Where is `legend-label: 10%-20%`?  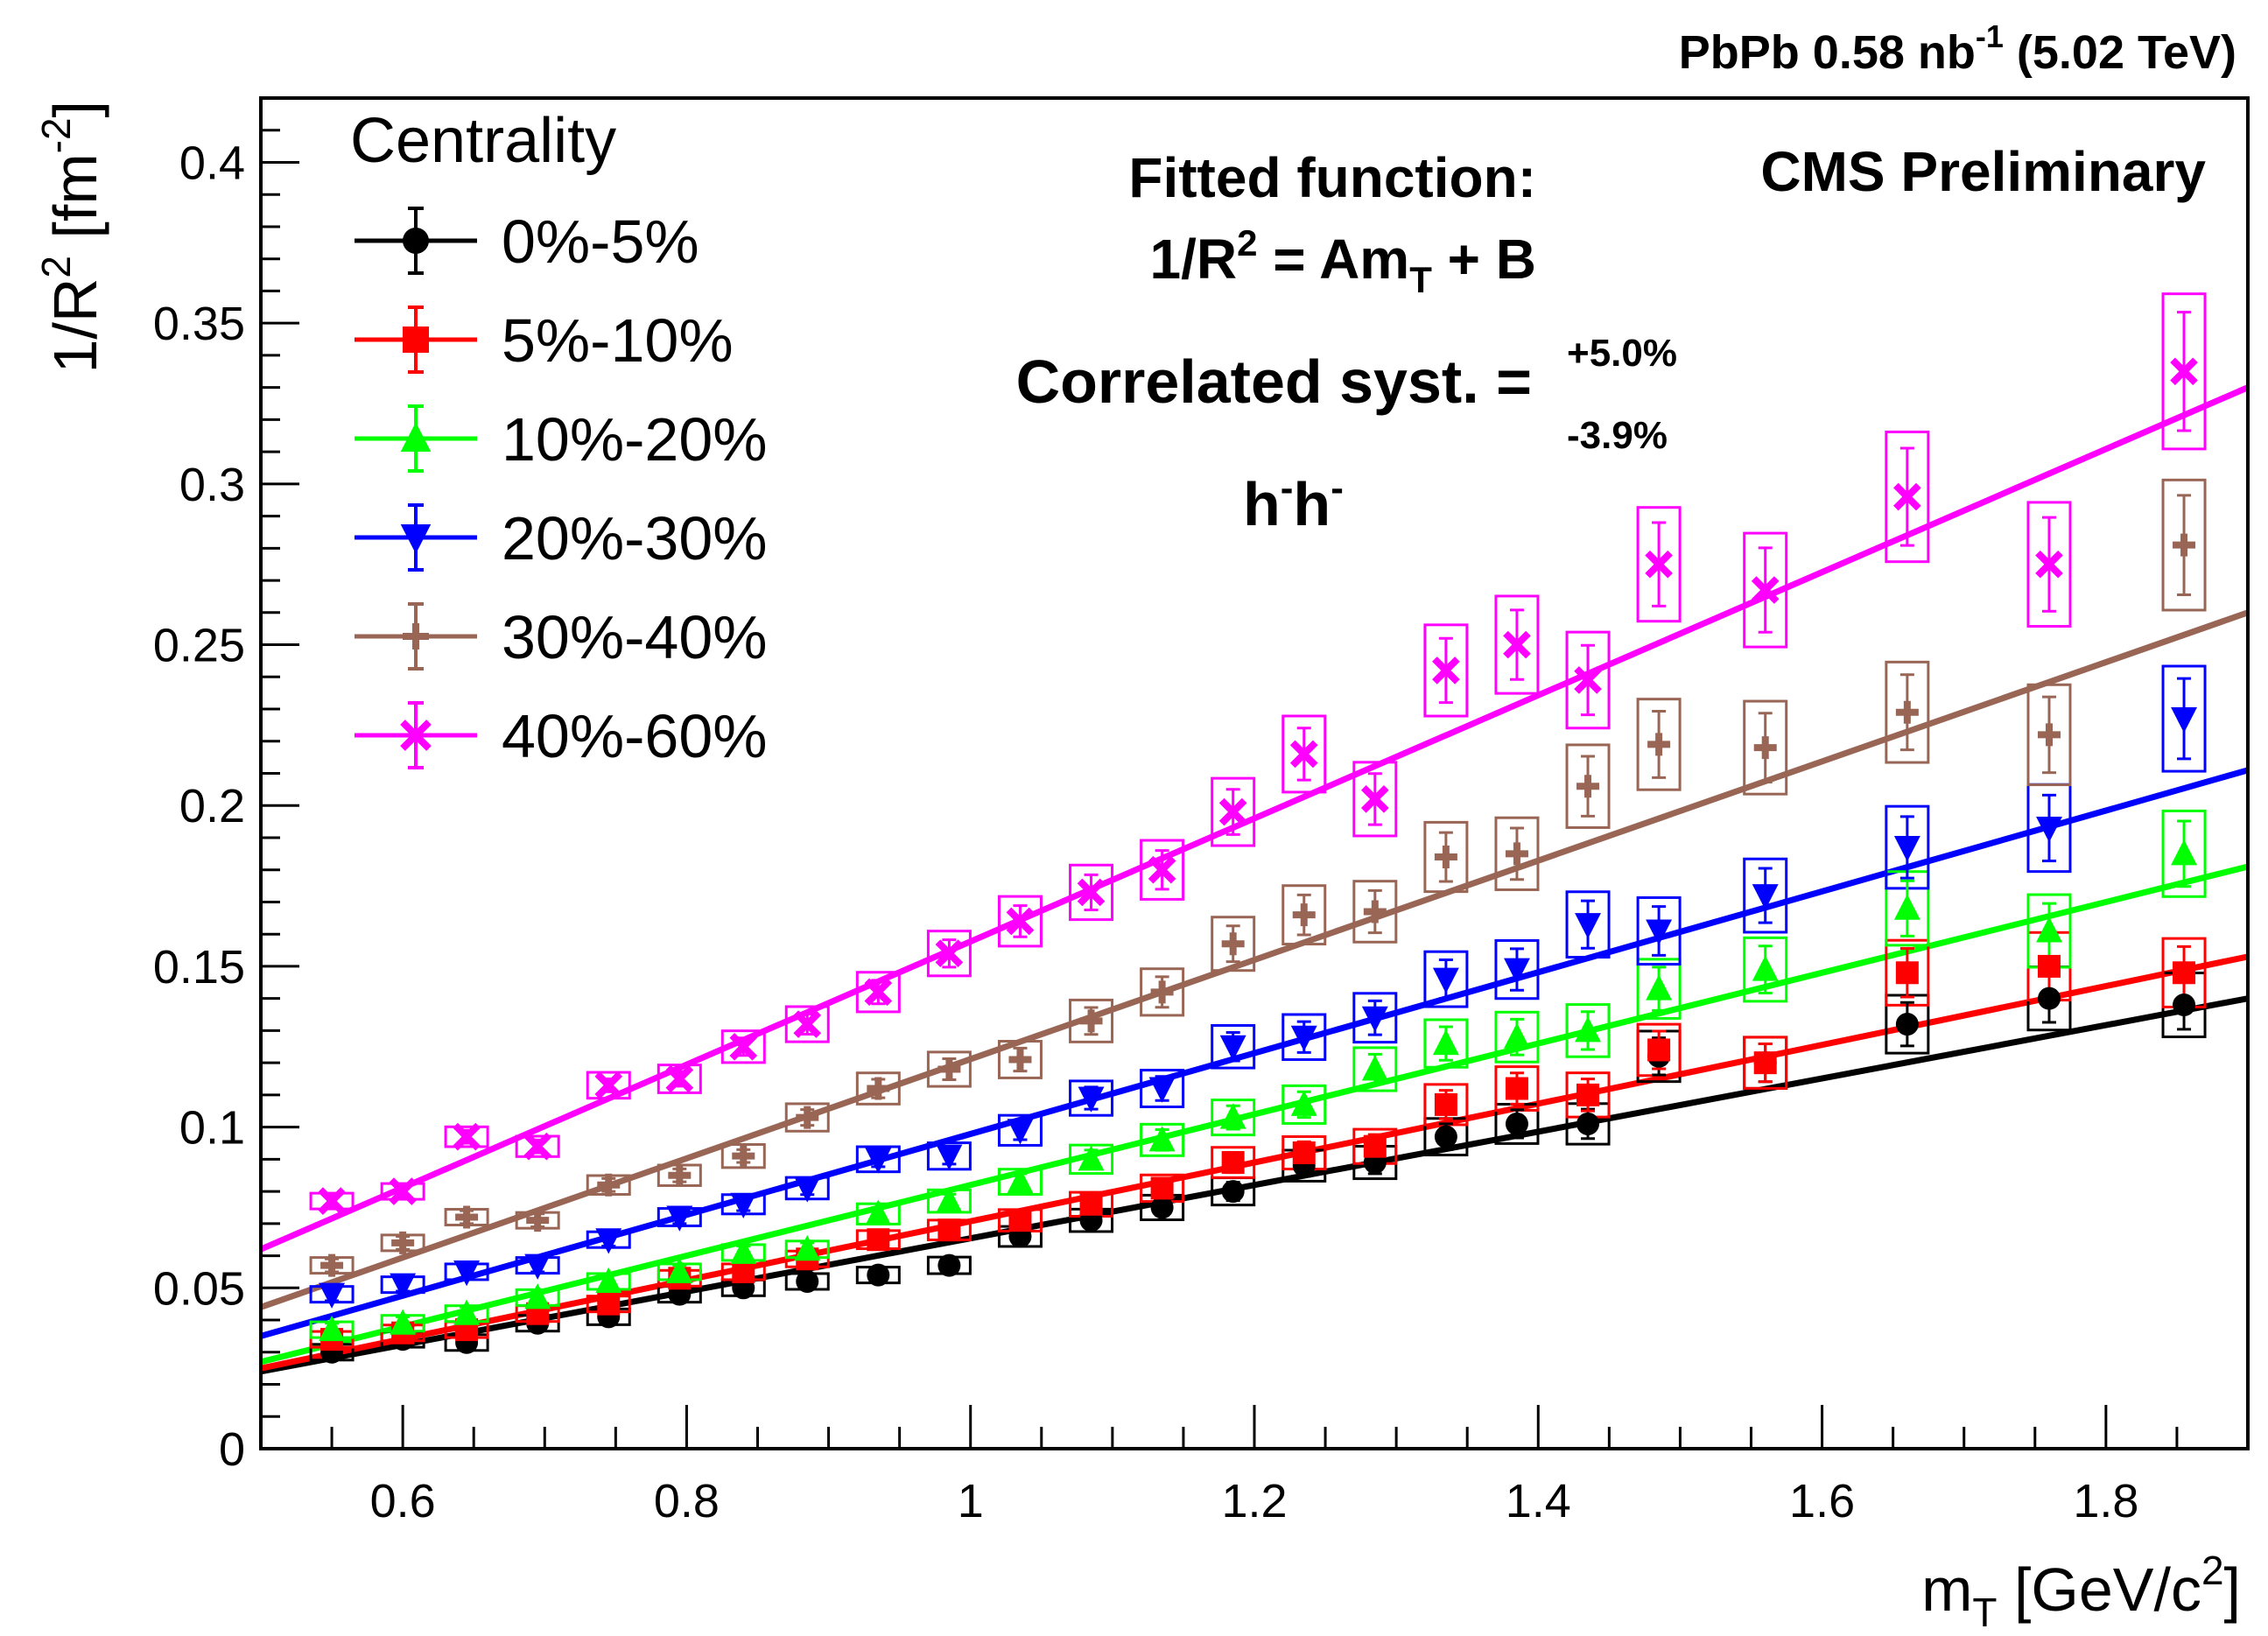
legend-label: 10%-20% is located at coordinates (635, 439).